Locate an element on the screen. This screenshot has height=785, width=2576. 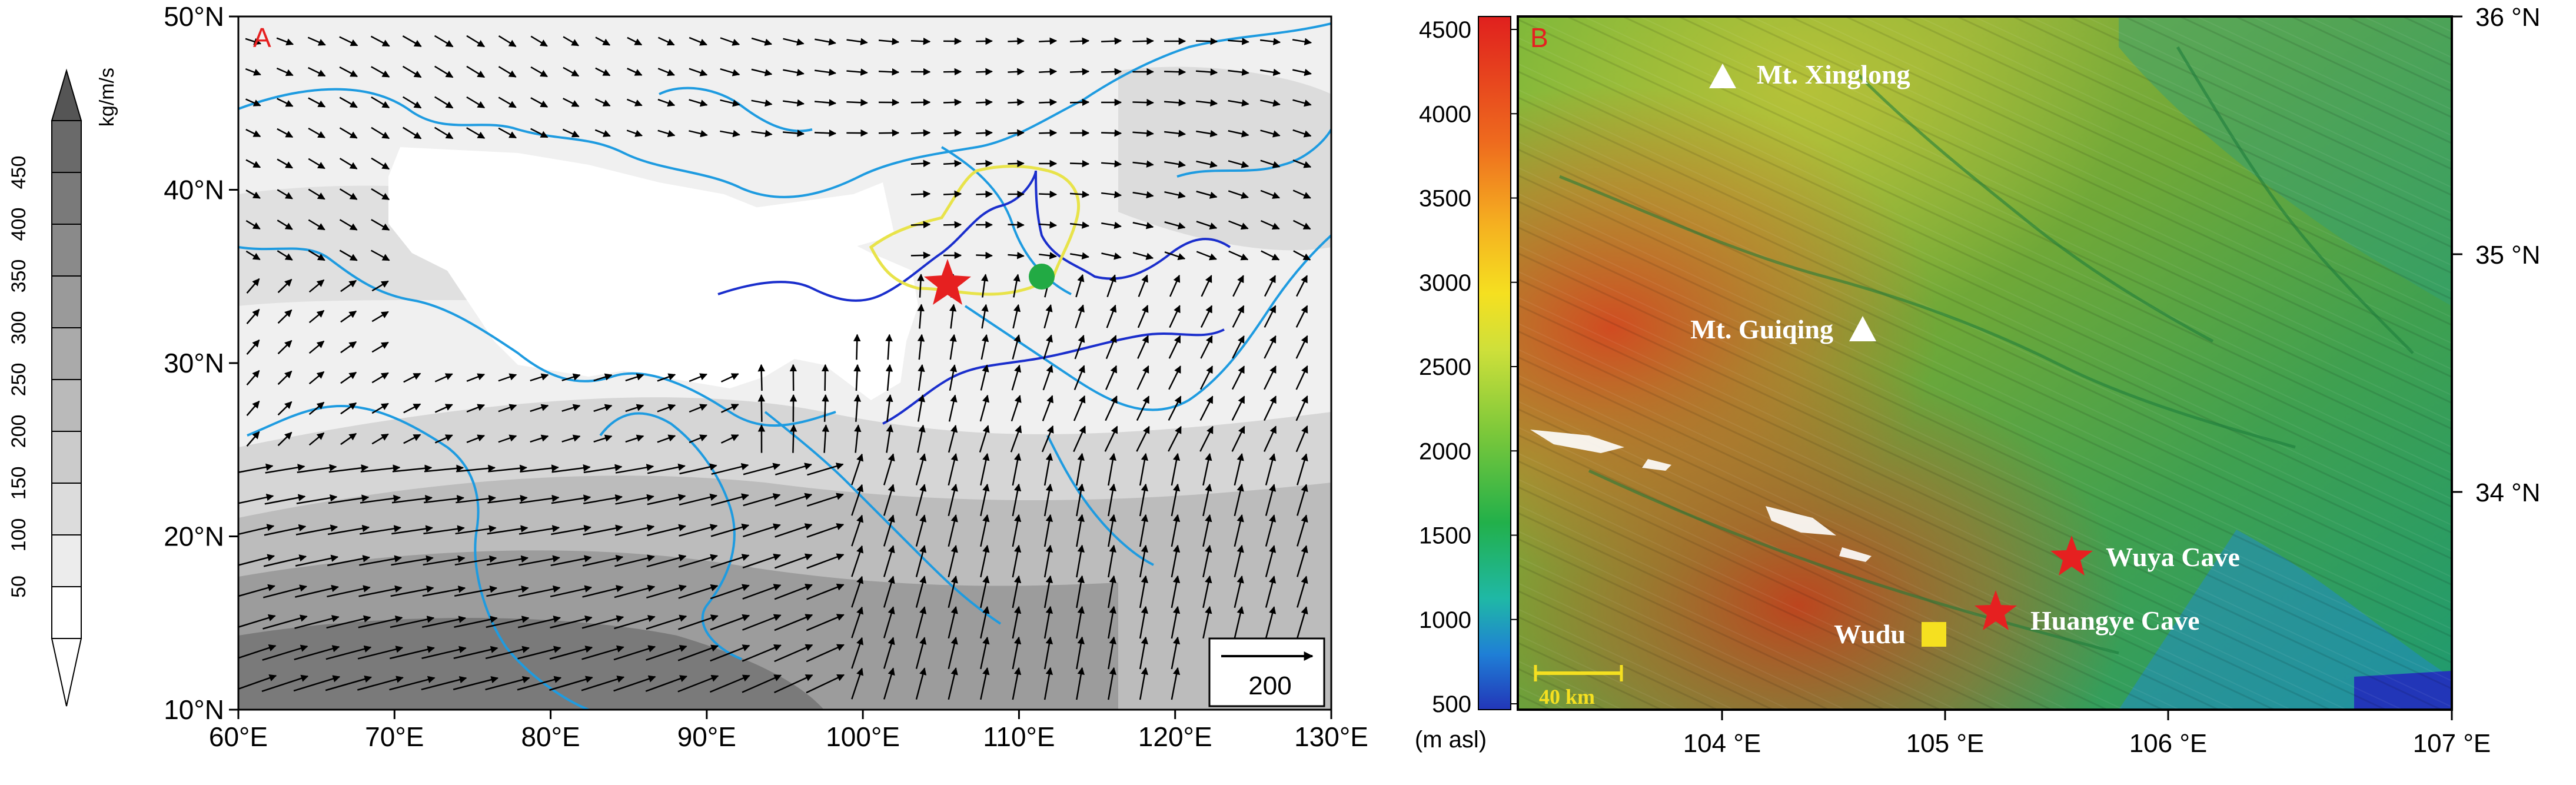
colorbar-a-tick-label: 50 is located at coordinates (19, 587).